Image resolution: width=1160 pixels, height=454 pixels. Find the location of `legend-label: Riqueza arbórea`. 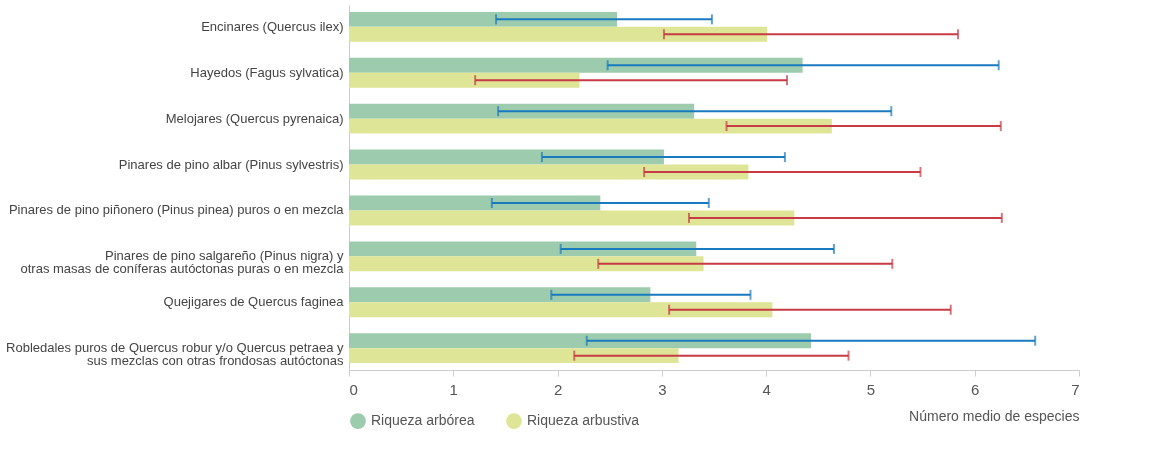

legend-label: Riqueza arbórea is located at coordinates (423, 420).